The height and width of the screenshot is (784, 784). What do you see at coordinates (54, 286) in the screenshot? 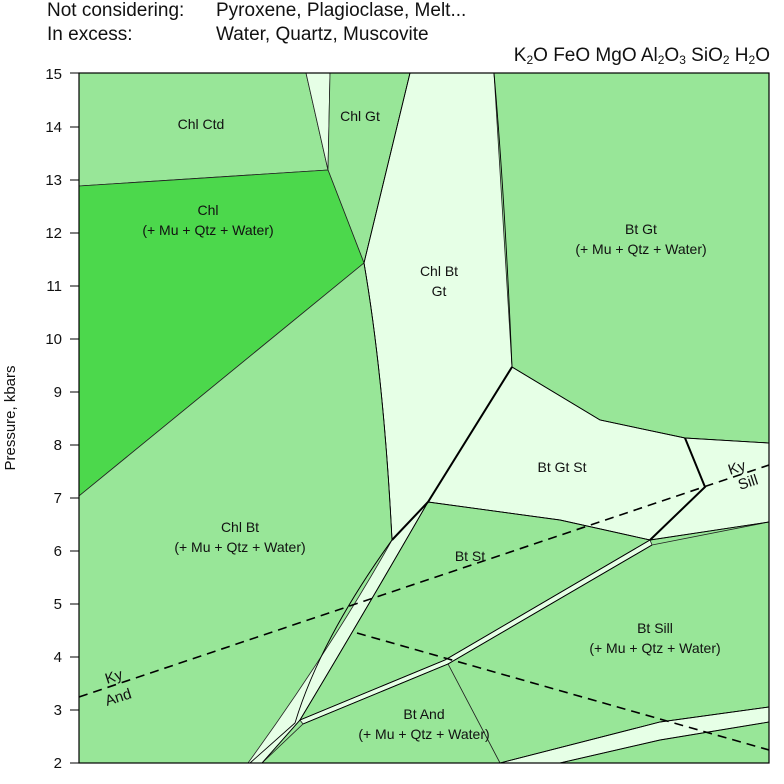
I see `ytick-11: 11` at bounding box center [54, 286].